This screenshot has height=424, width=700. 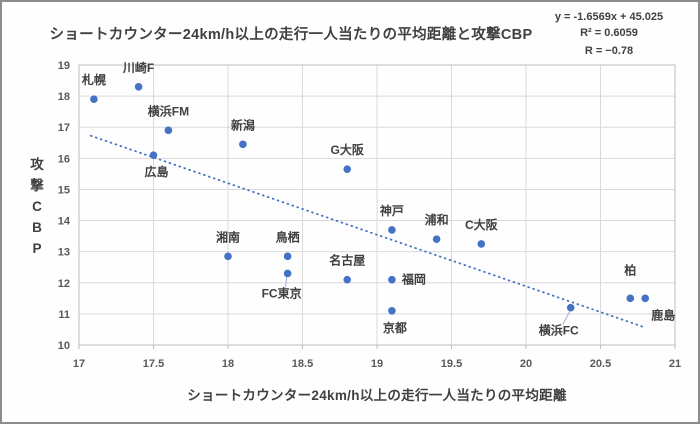 What do you see at coordinates (609, 17) in the screenshot?
I see `regression-equation: y = -1.6569x + 45.025` at bounding box center [609, 17].